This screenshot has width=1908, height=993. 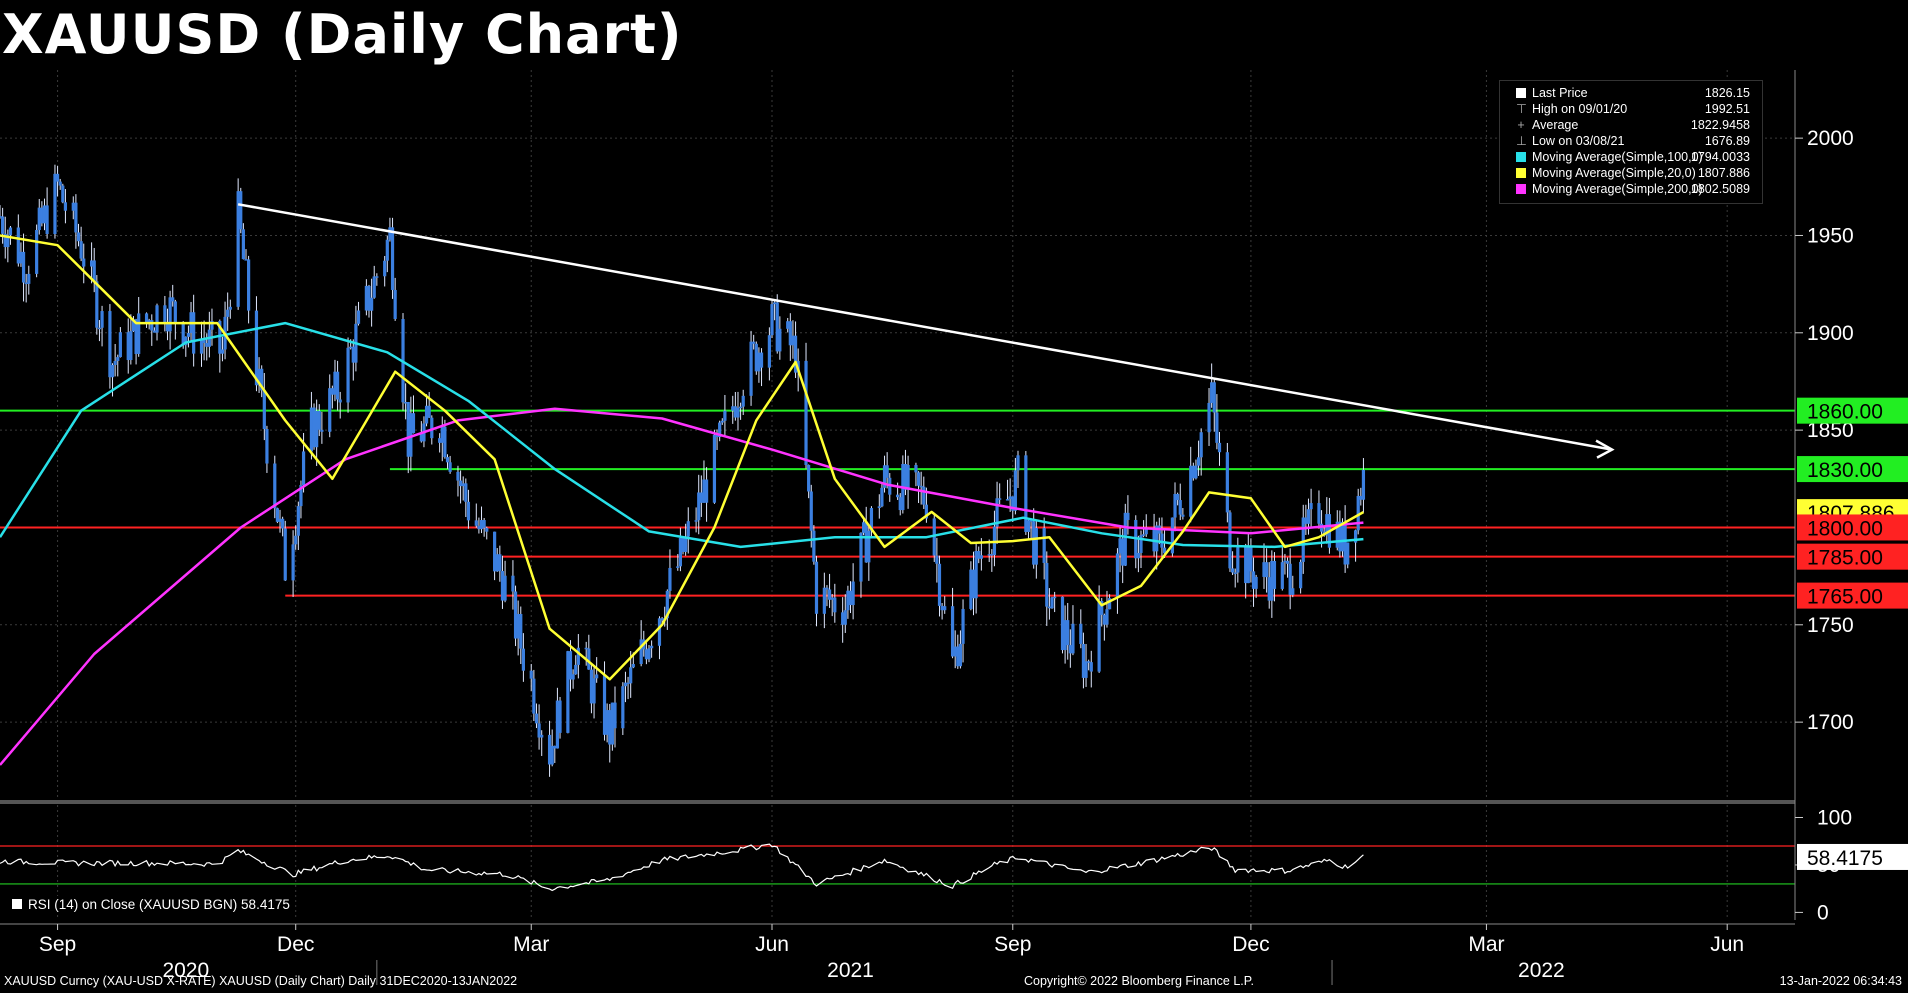 I want to click on level-tag-label: 1860.00, so click(x=1845, y=412).